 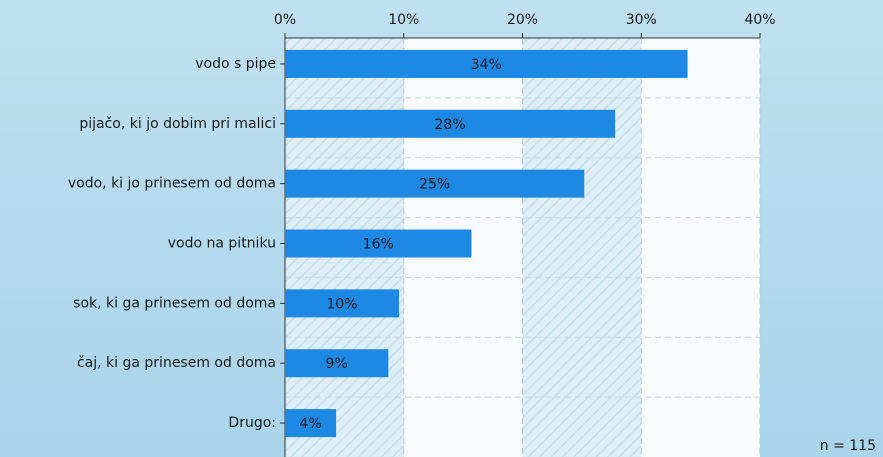 I want to click on y-tick-label: vodo s pipe, so click(x=235, y=64).